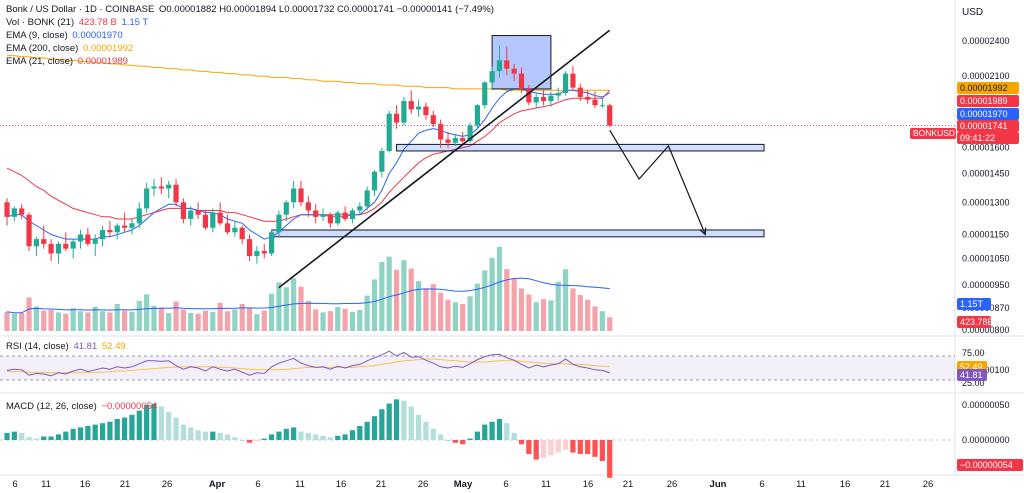 The width and height of the screenshot is (1024, 493). Describe the element at coordinates (108, 48) in the screenshot. I see `ema200-value: 0.00001992` at that location.